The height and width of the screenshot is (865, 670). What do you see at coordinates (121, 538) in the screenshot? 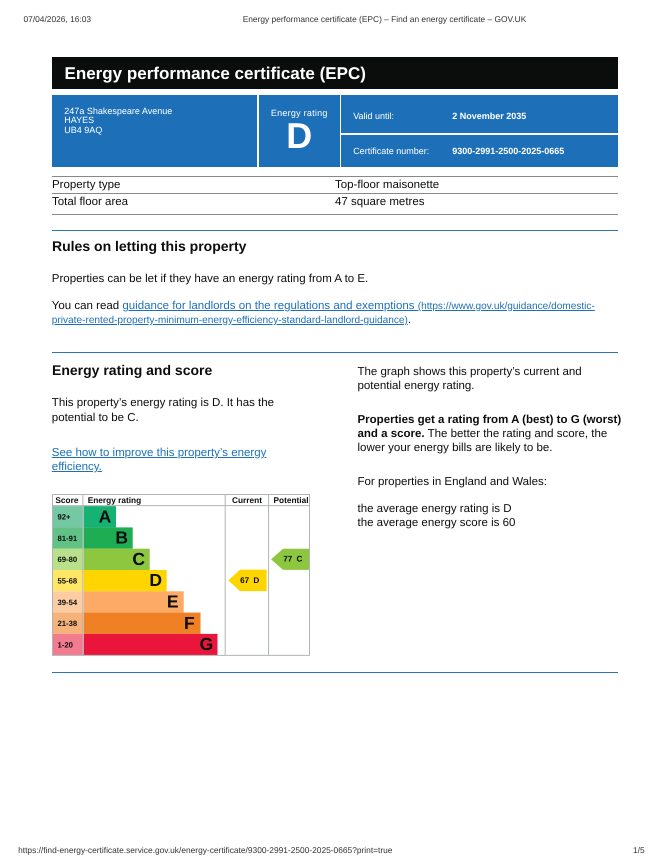
I see `svg-text: B` at bounding box center [121, 538].